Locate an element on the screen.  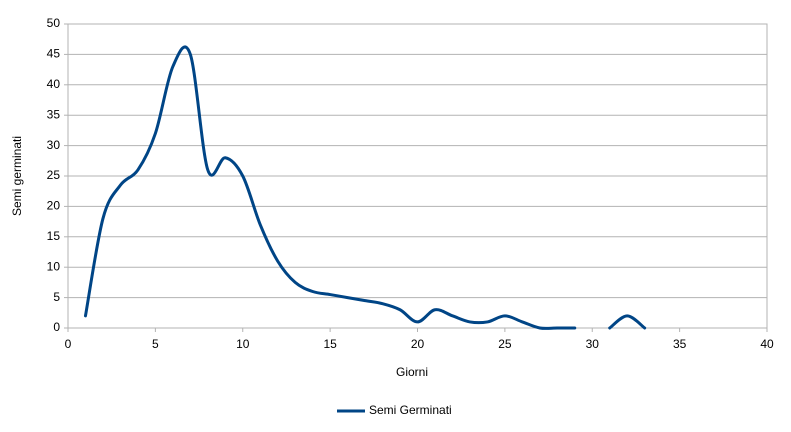
y-tick-label: 25 is located at coordinates (54, 175).